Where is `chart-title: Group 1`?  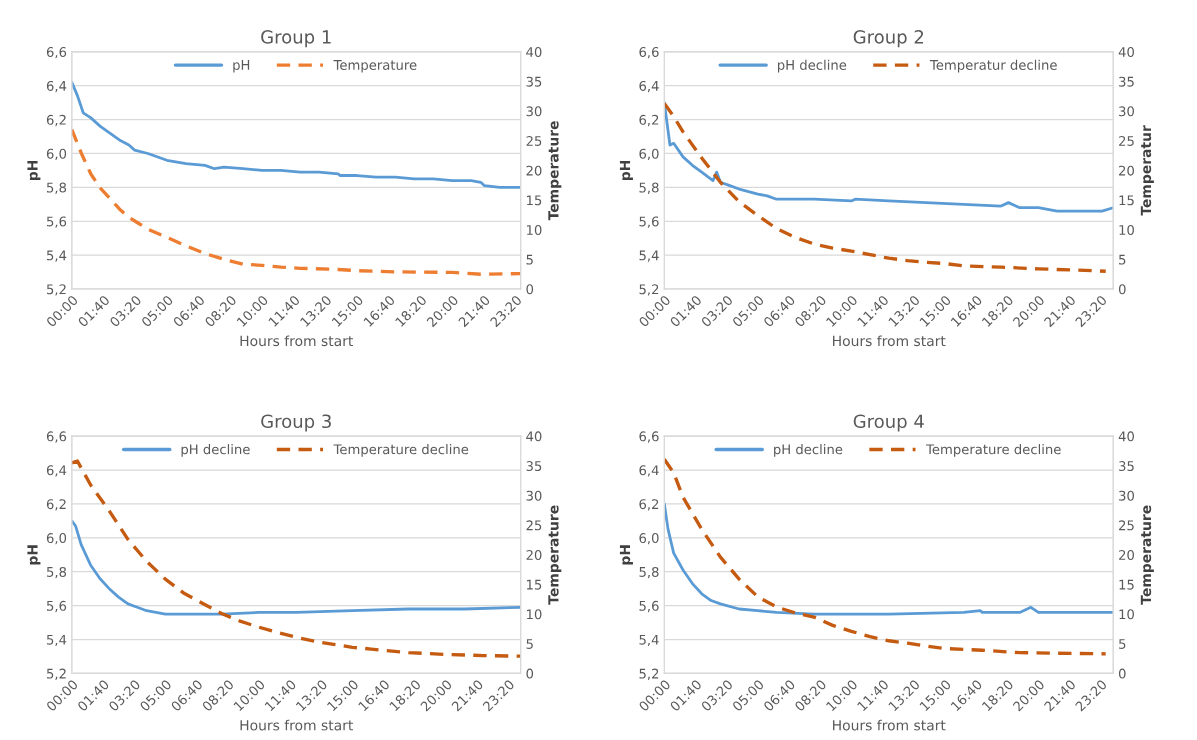 chart-title: Group 1 is located at coordinates (296, 39).